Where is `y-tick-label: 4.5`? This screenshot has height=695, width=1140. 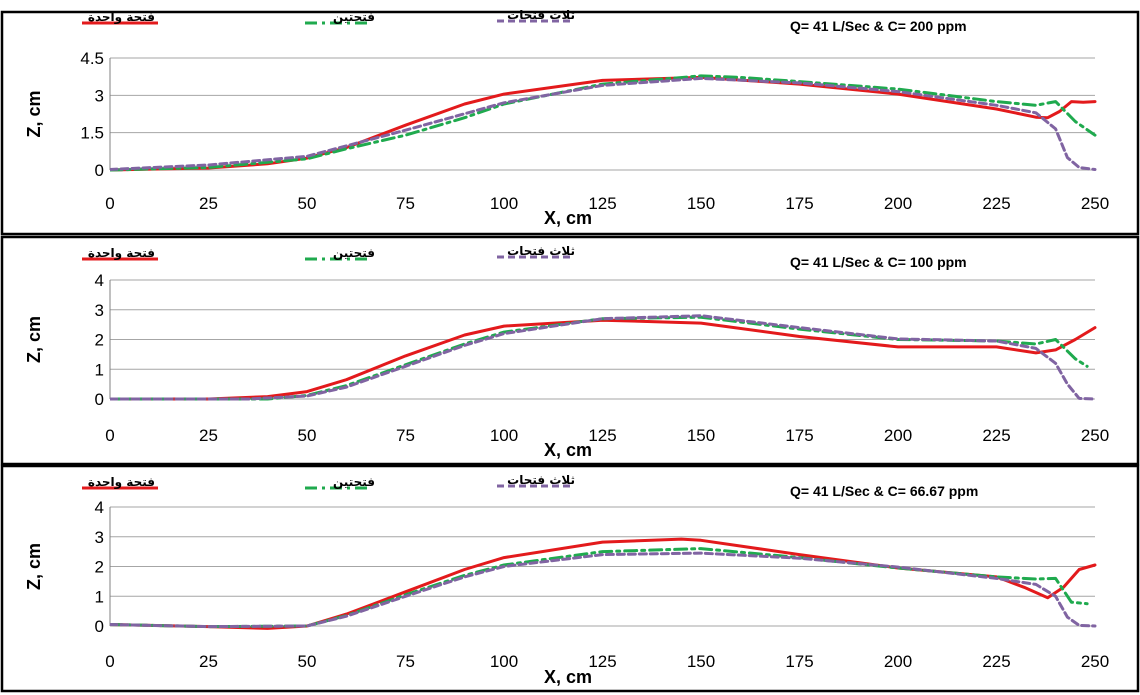
y-tick-label: 4.5 is located at coordinates (92, 58).